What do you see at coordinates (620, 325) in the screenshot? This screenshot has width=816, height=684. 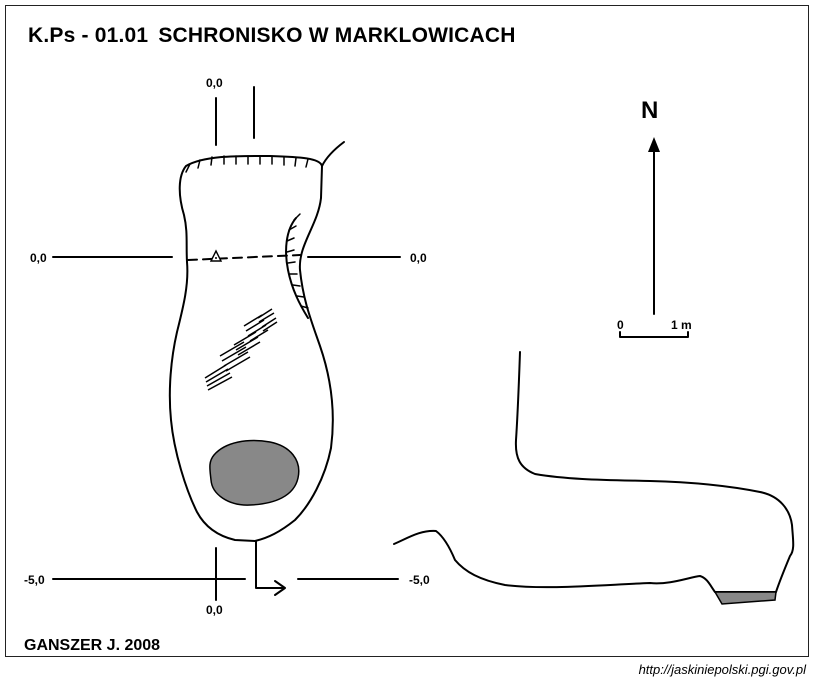 I see `scale-start-label: 0` at bounding box center [620, 325].